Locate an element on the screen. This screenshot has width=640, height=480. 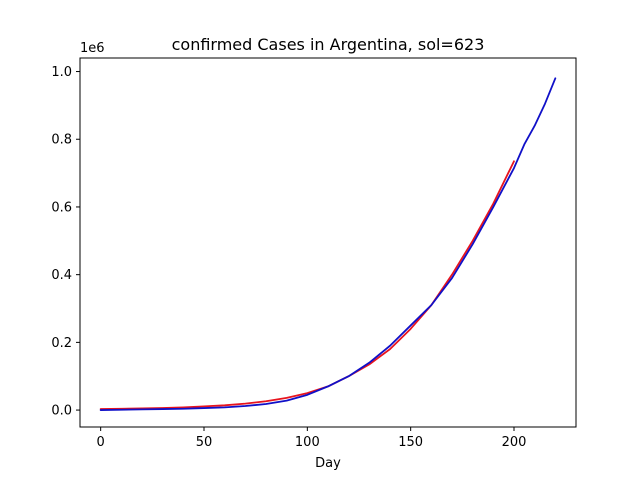
chart-title: confirmed Cases in Argentina, sol=623 is located at coordinates (328, 44).